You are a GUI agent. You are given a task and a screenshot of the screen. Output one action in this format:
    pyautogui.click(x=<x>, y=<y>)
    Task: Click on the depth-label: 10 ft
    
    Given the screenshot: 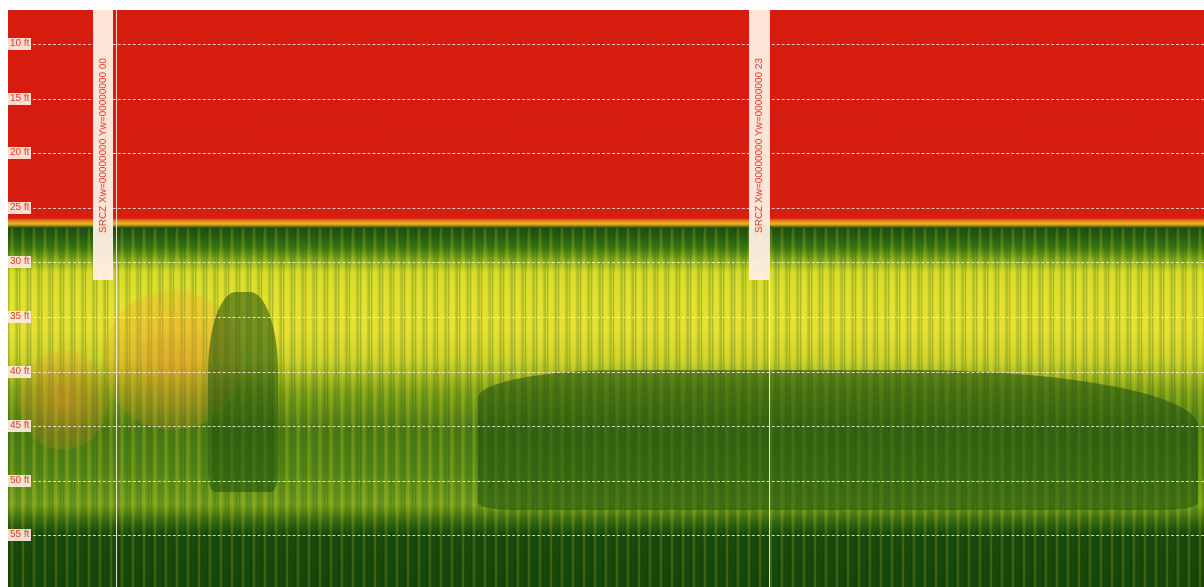 What is the action you would take?
    pyautogui.click(x=20, y=44)
    